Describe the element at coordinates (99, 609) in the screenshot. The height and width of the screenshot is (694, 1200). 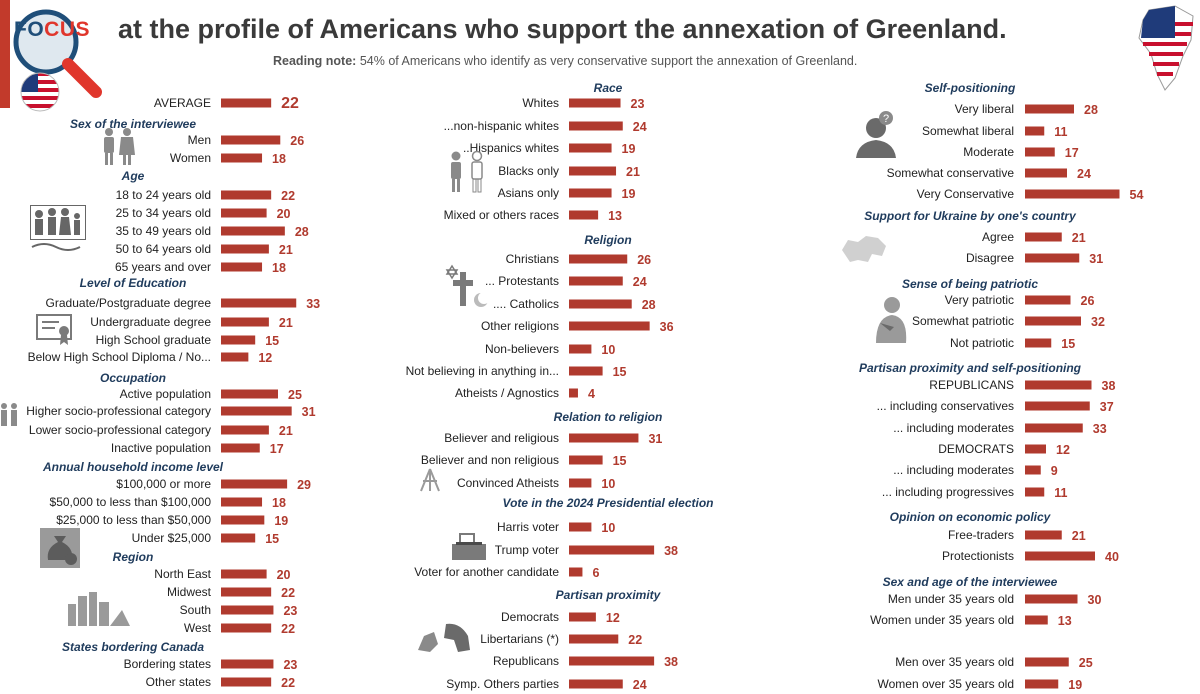
I see `city-icon` at that location.